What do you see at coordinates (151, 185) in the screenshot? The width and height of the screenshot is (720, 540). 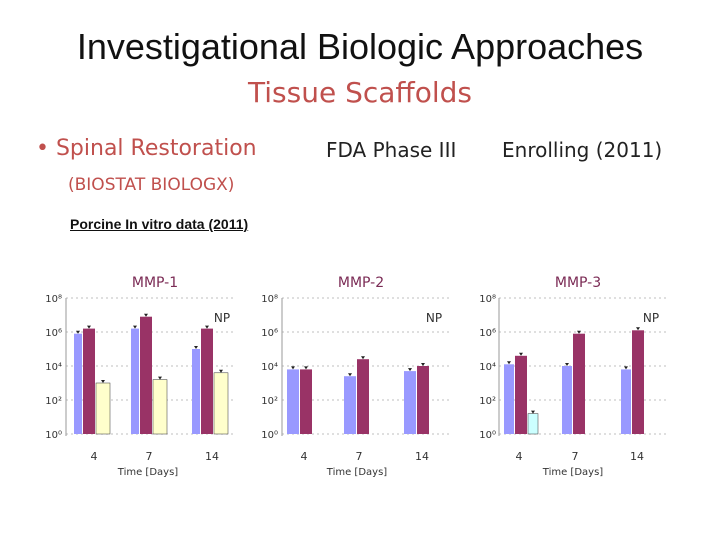 I see `biostat-label: (BIOSTAT BIOLOGX)` at bounding box center [151, 185].